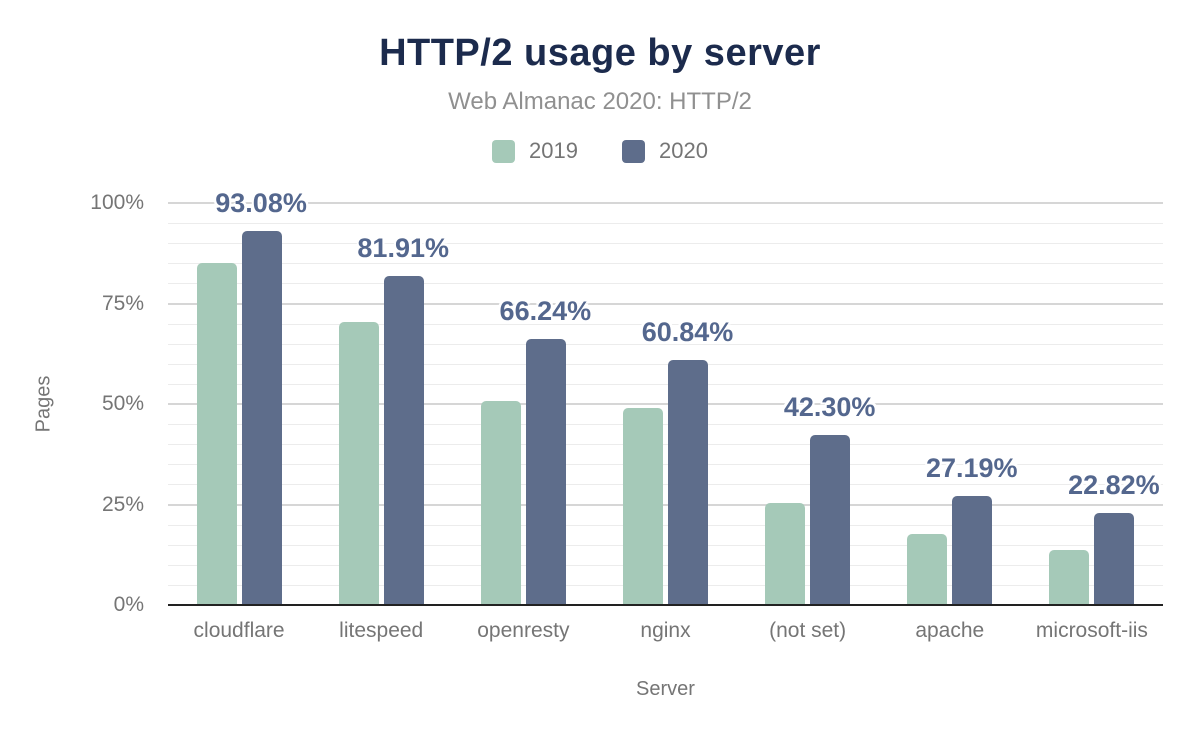 Image resolution: width=1200 pixels, height=742 pixels. What do you see at coordinates (239, 630) in the screenshot?
I see `x-tick-label-cloudflare: cloudflare` at bounding box center [239, 630].